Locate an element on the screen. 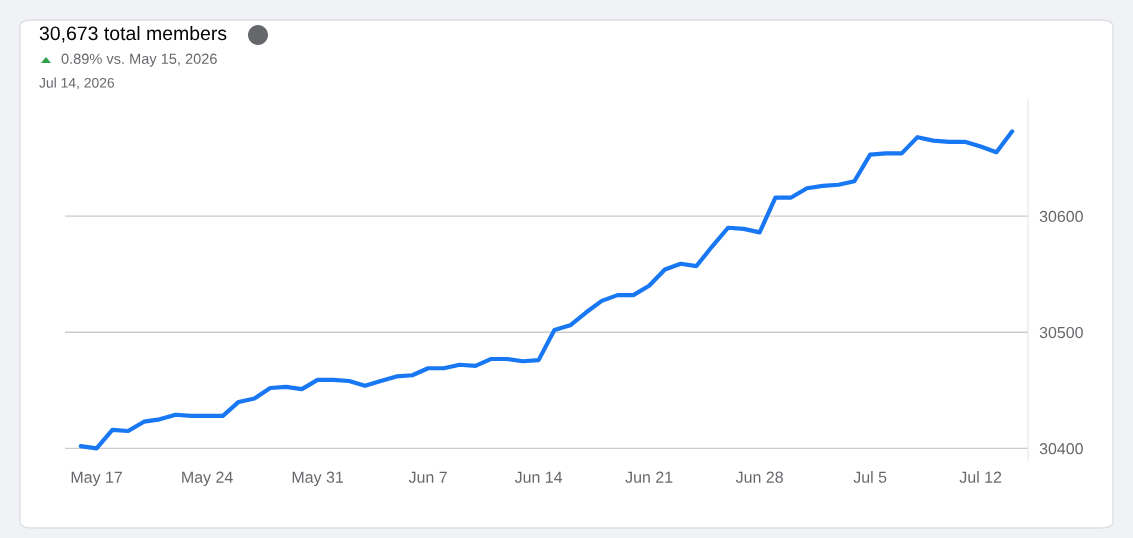 This screenshot has width=1133, height=538. x-tick-label: Jun 28 is located at coordinates (759, 477).